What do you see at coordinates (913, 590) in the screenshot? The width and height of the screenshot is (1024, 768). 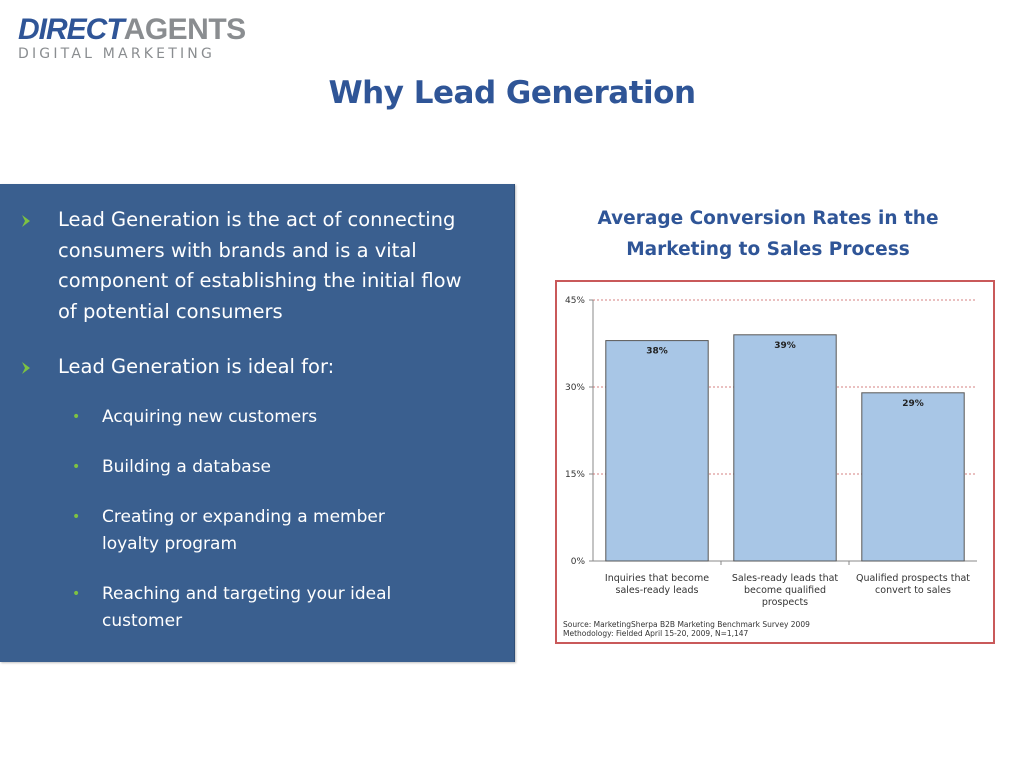 I see `x-tick-label-line: convert to sales` at bounding box center [913, 590].